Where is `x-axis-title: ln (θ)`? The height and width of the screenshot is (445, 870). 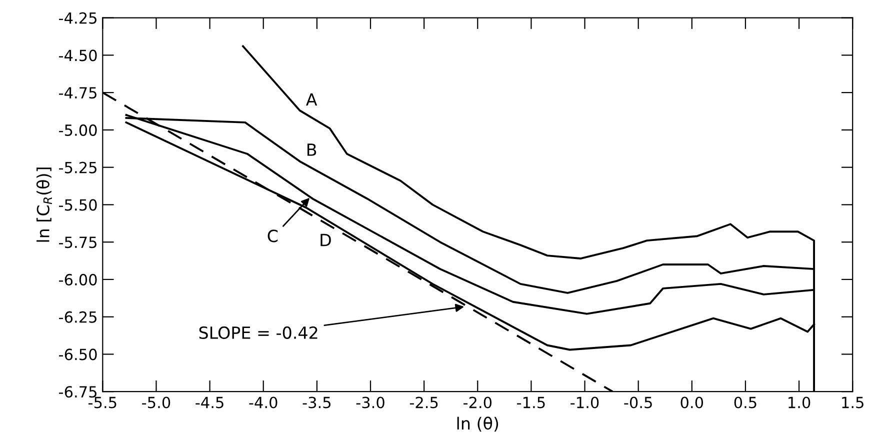 x-axis-title: ln (θ) is located at coordinates (477, 424).